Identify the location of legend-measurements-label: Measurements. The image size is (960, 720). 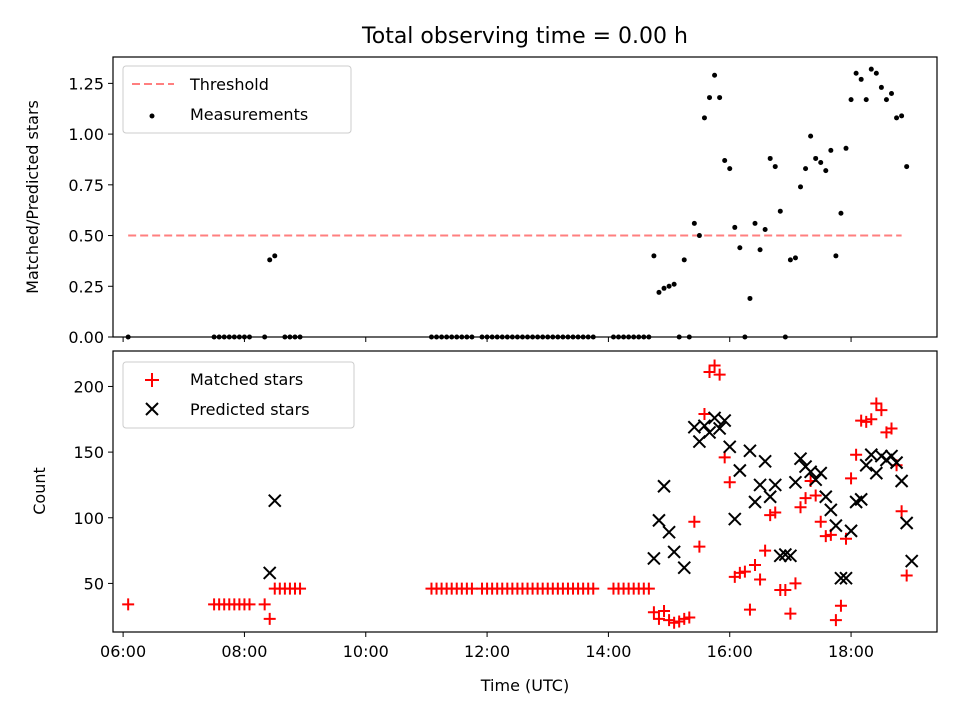
(249, 114).